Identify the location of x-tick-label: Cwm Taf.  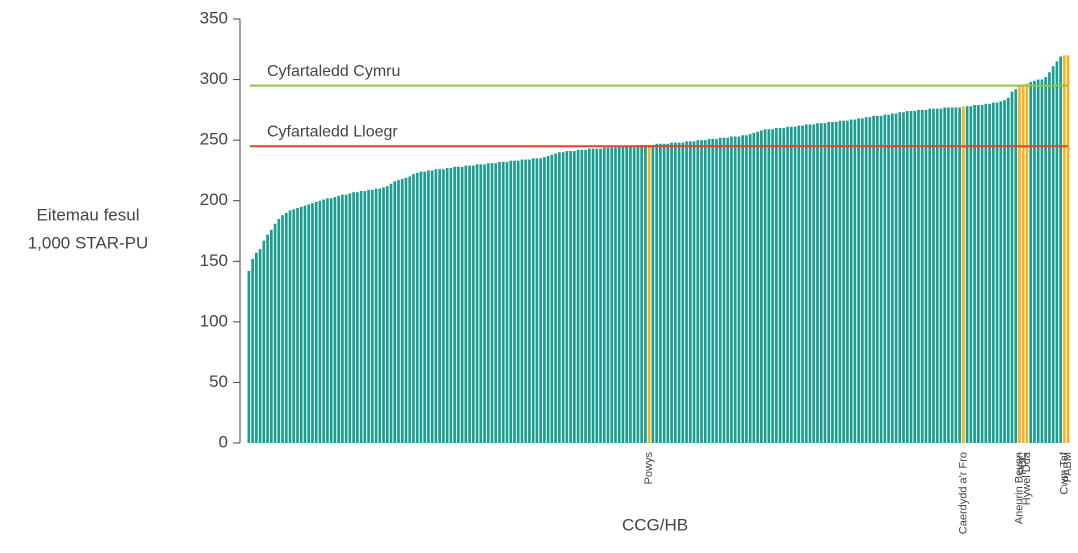
(1064, 473).